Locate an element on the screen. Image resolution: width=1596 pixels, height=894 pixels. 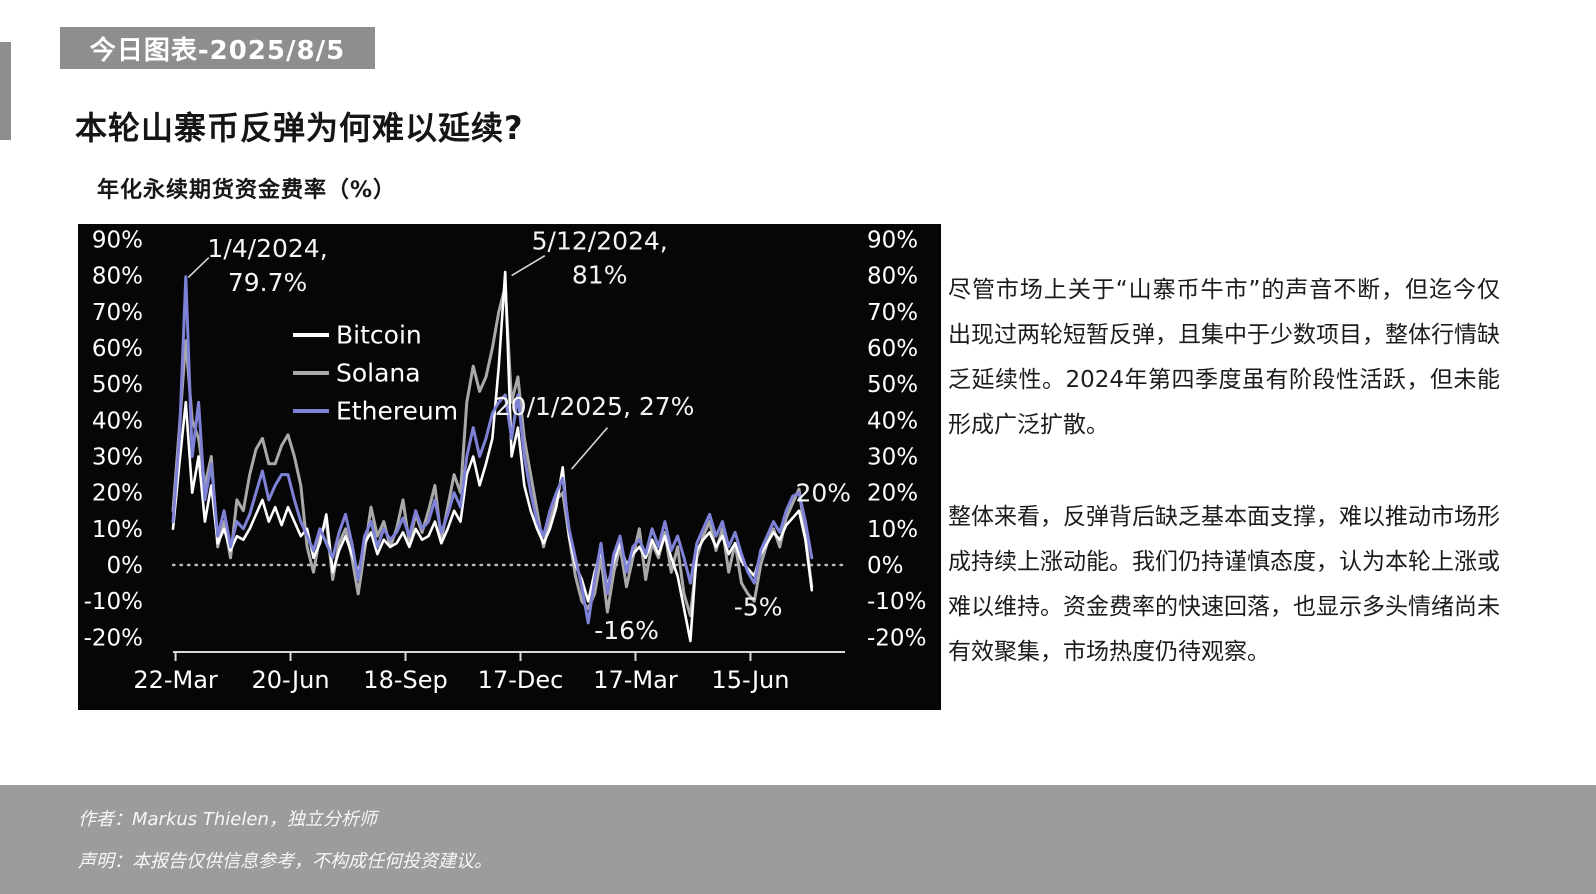
svg-text: -16% is located at coordinates (626, 630).